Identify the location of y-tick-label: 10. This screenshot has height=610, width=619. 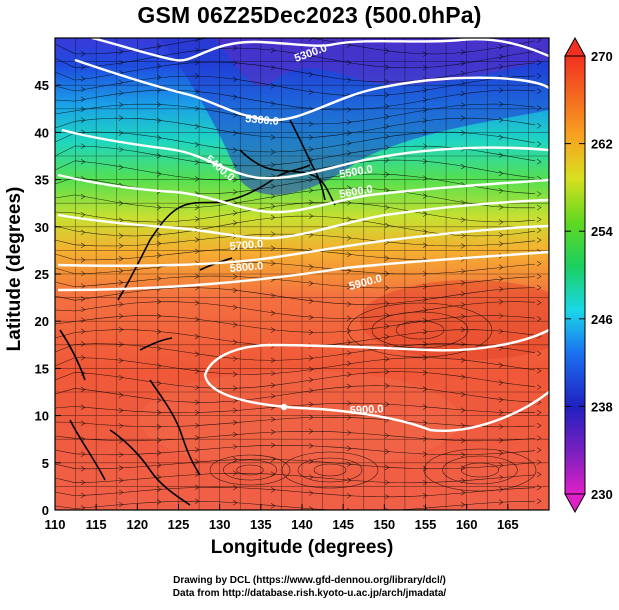
(42, 416).